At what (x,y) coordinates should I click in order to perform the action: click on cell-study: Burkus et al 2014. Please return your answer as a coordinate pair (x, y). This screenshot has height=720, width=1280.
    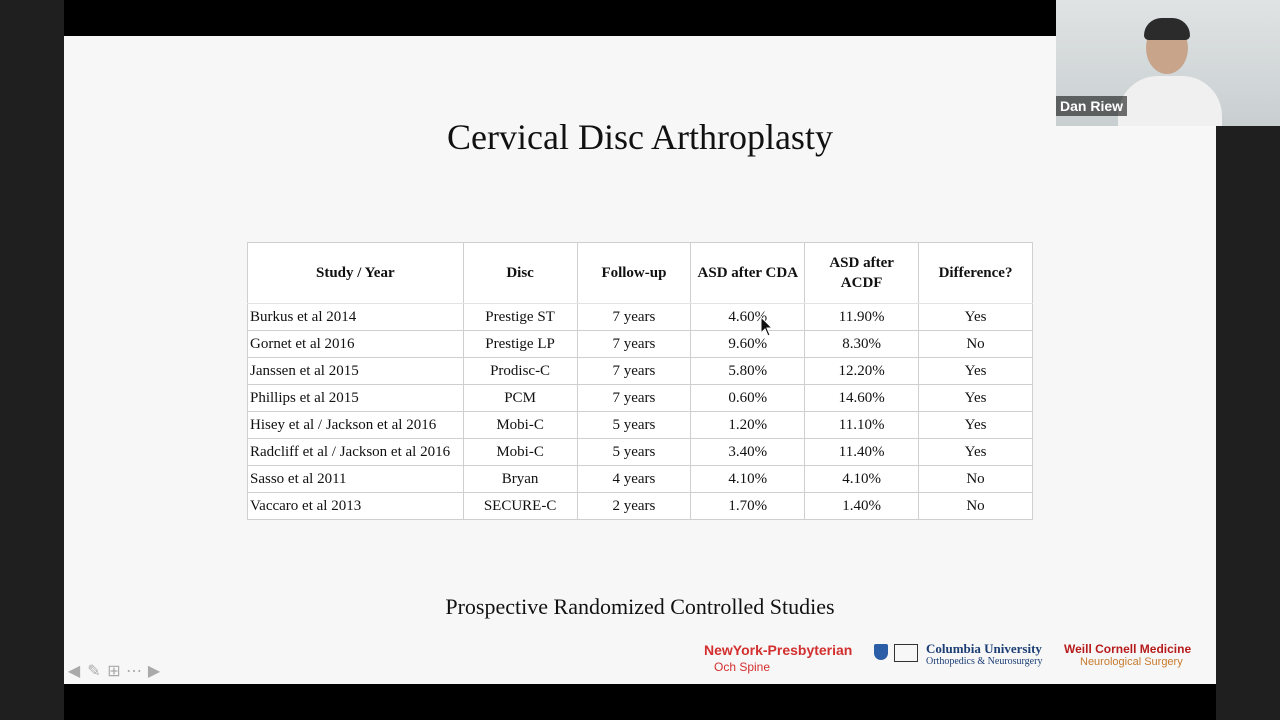
    Looking at the image, I should click on (355, 317).